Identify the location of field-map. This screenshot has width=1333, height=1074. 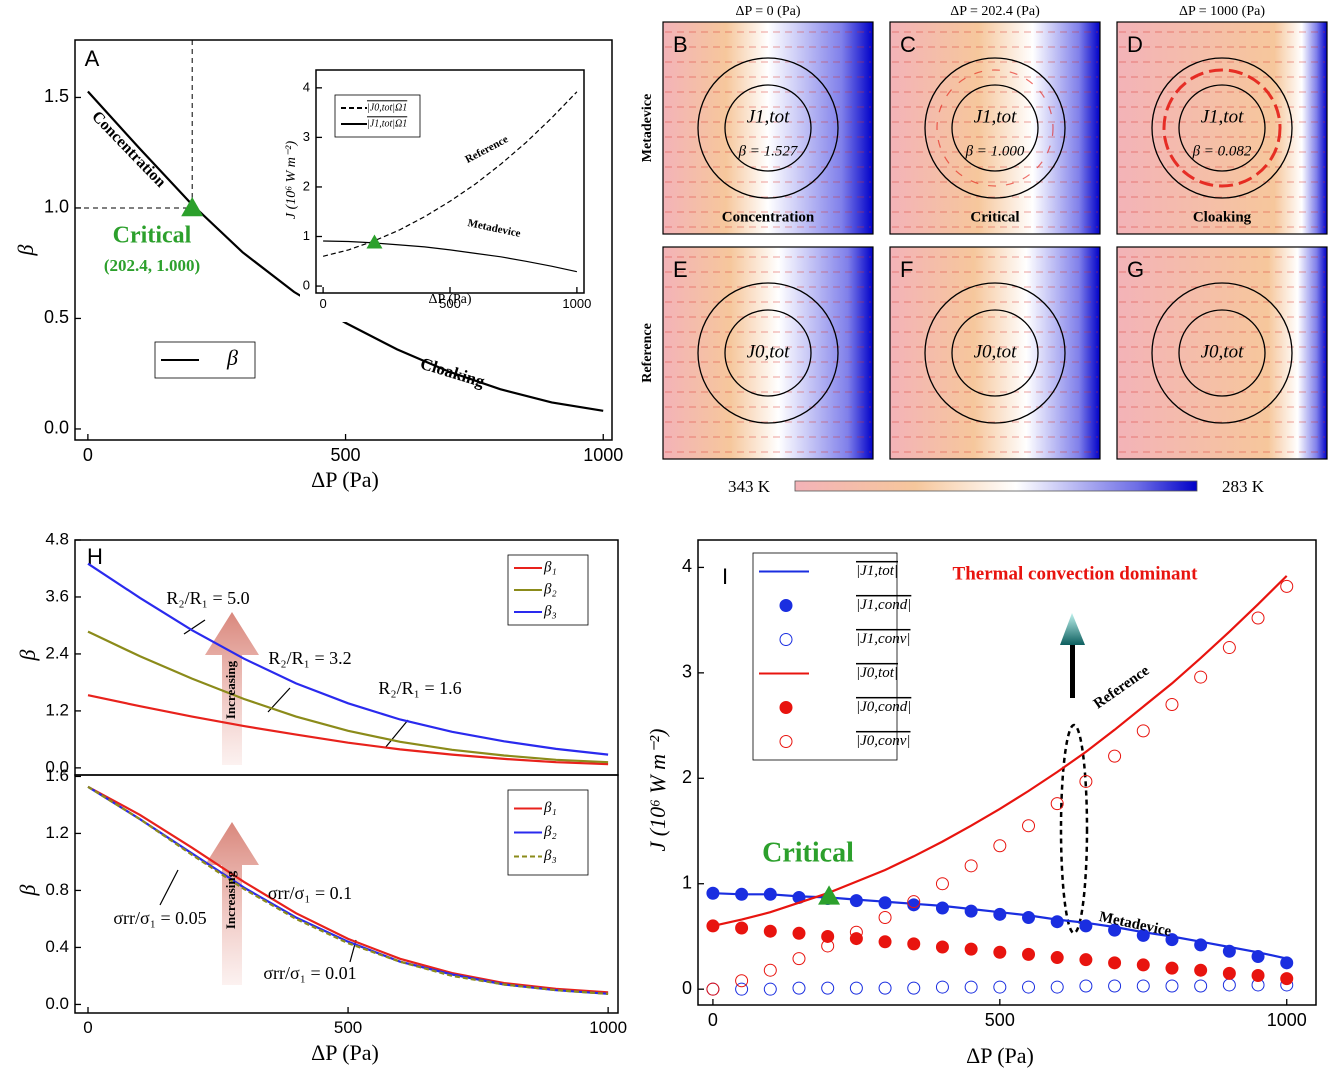
(1222, 128).